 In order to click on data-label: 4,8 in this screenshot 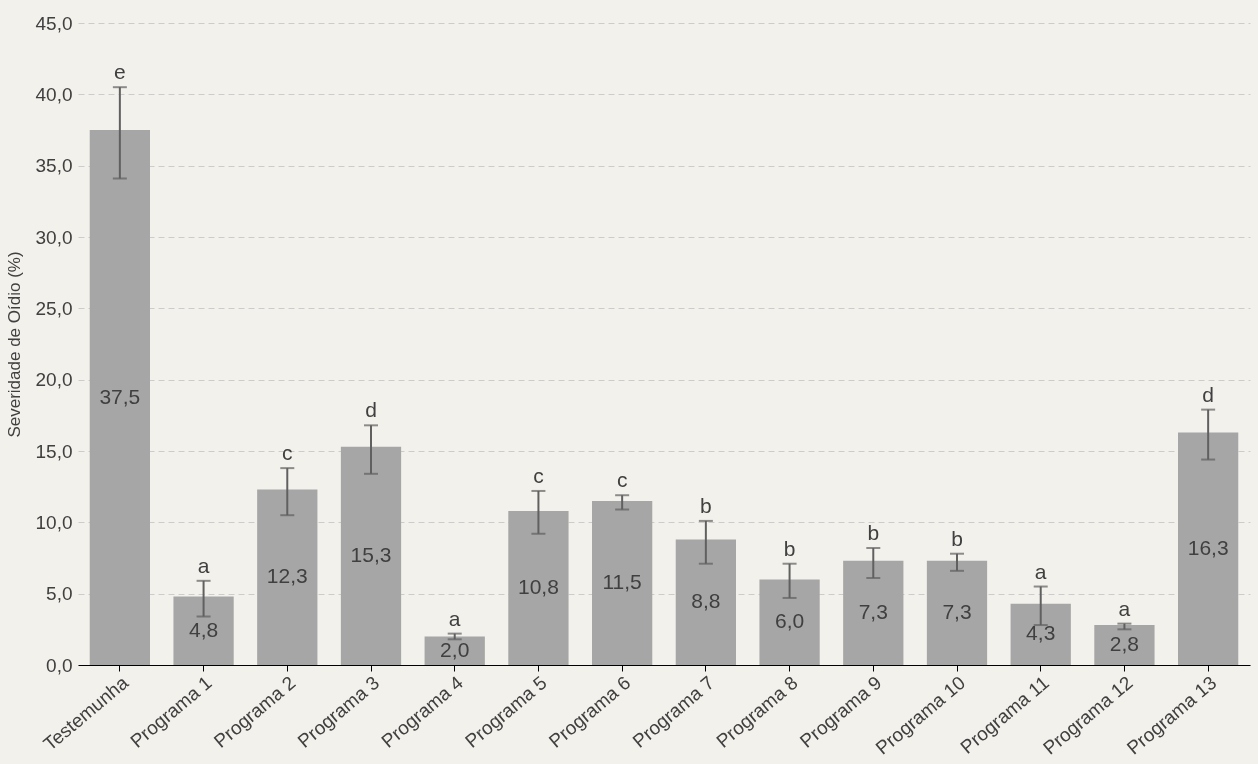, I will do `click(203, 629)`.